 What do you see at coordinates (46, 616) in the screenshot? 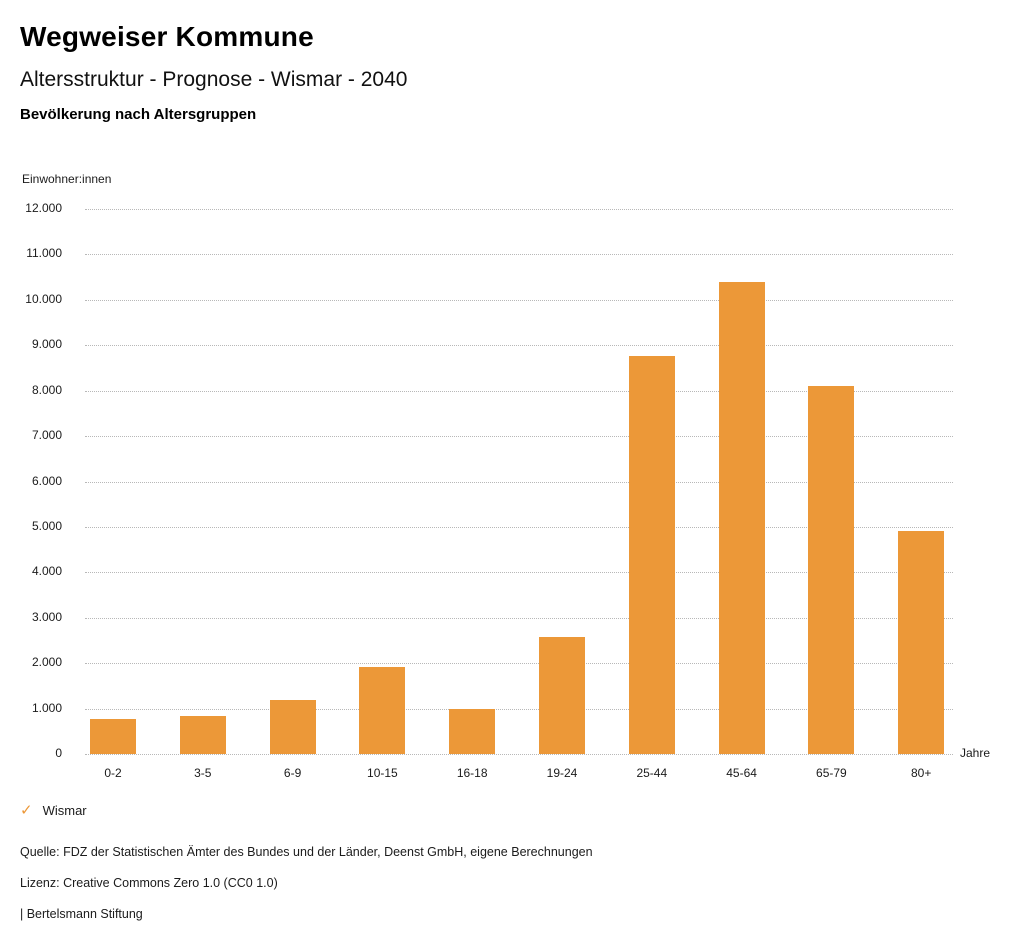
I see `y-axis-tick-label: 3.000` at bounding box center [46, 616].